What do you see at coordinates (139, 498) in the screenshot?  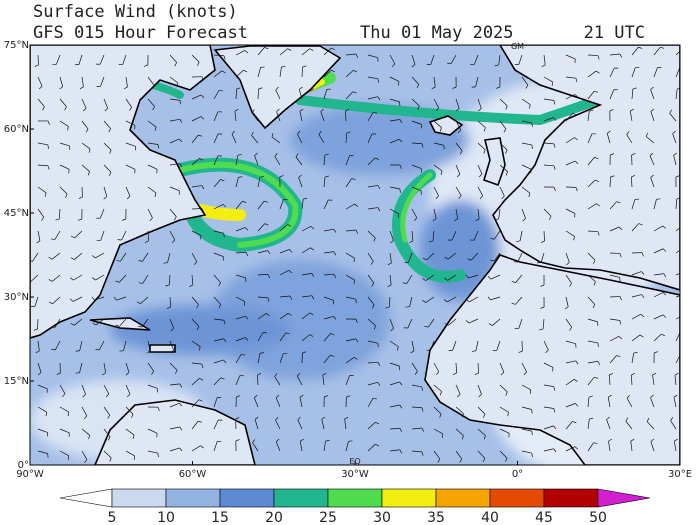 I see `colorbar-segment` at bounding box center [139, 498].